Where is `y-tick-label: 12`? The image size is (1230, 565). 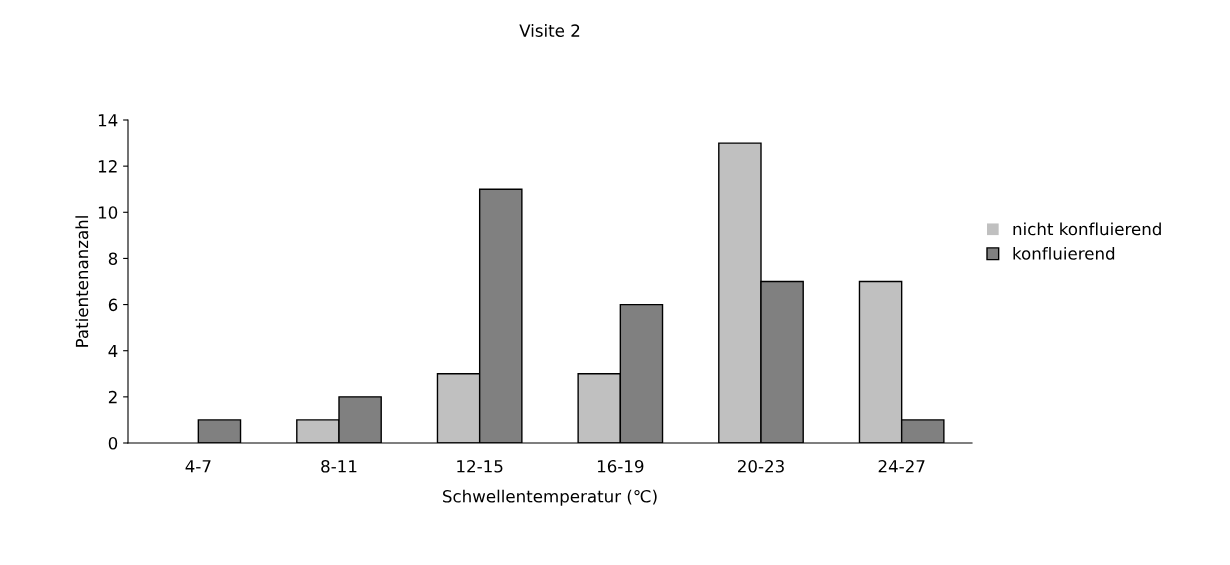
y-tick-label: 12 is located at coordinates (107, 166).